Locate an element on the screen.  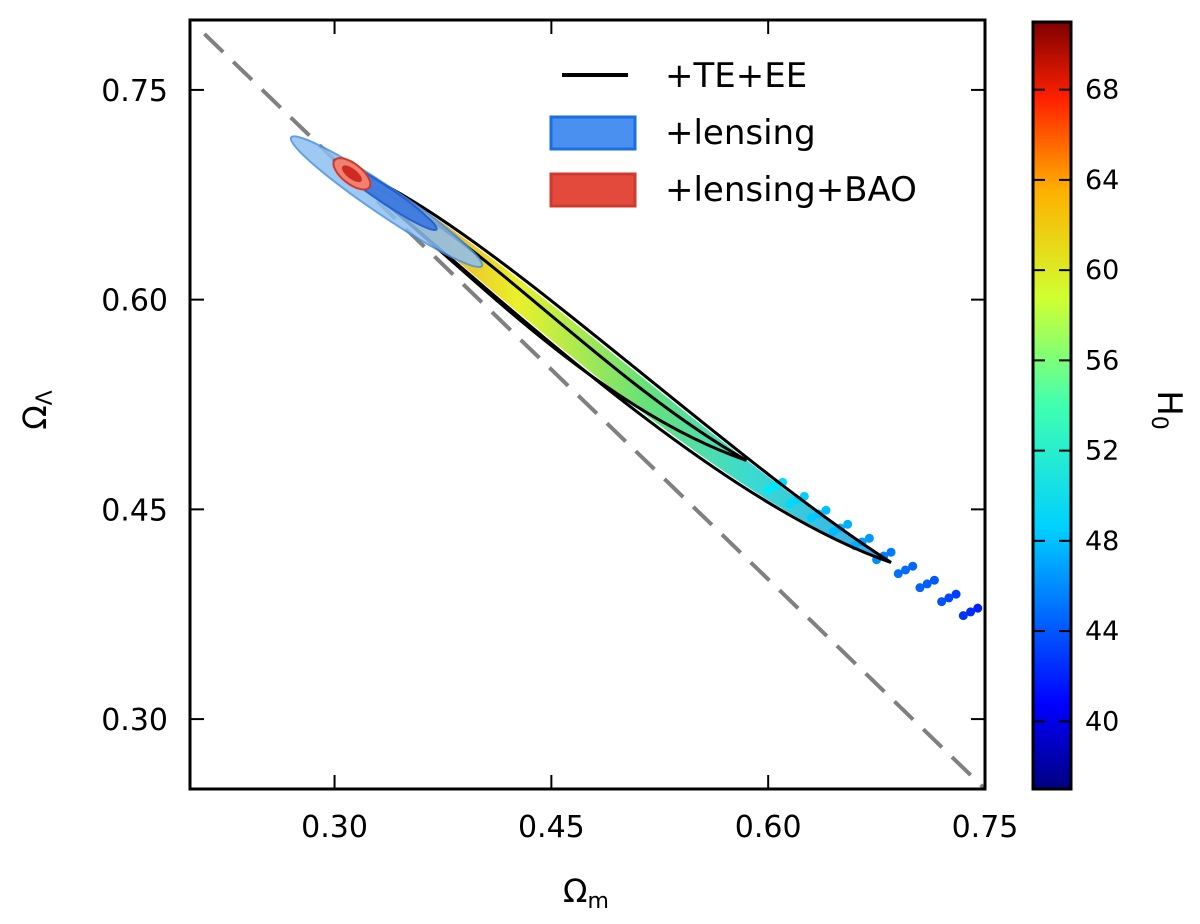
x-tick-label: 0.75 is located at coordinates (985, 827).